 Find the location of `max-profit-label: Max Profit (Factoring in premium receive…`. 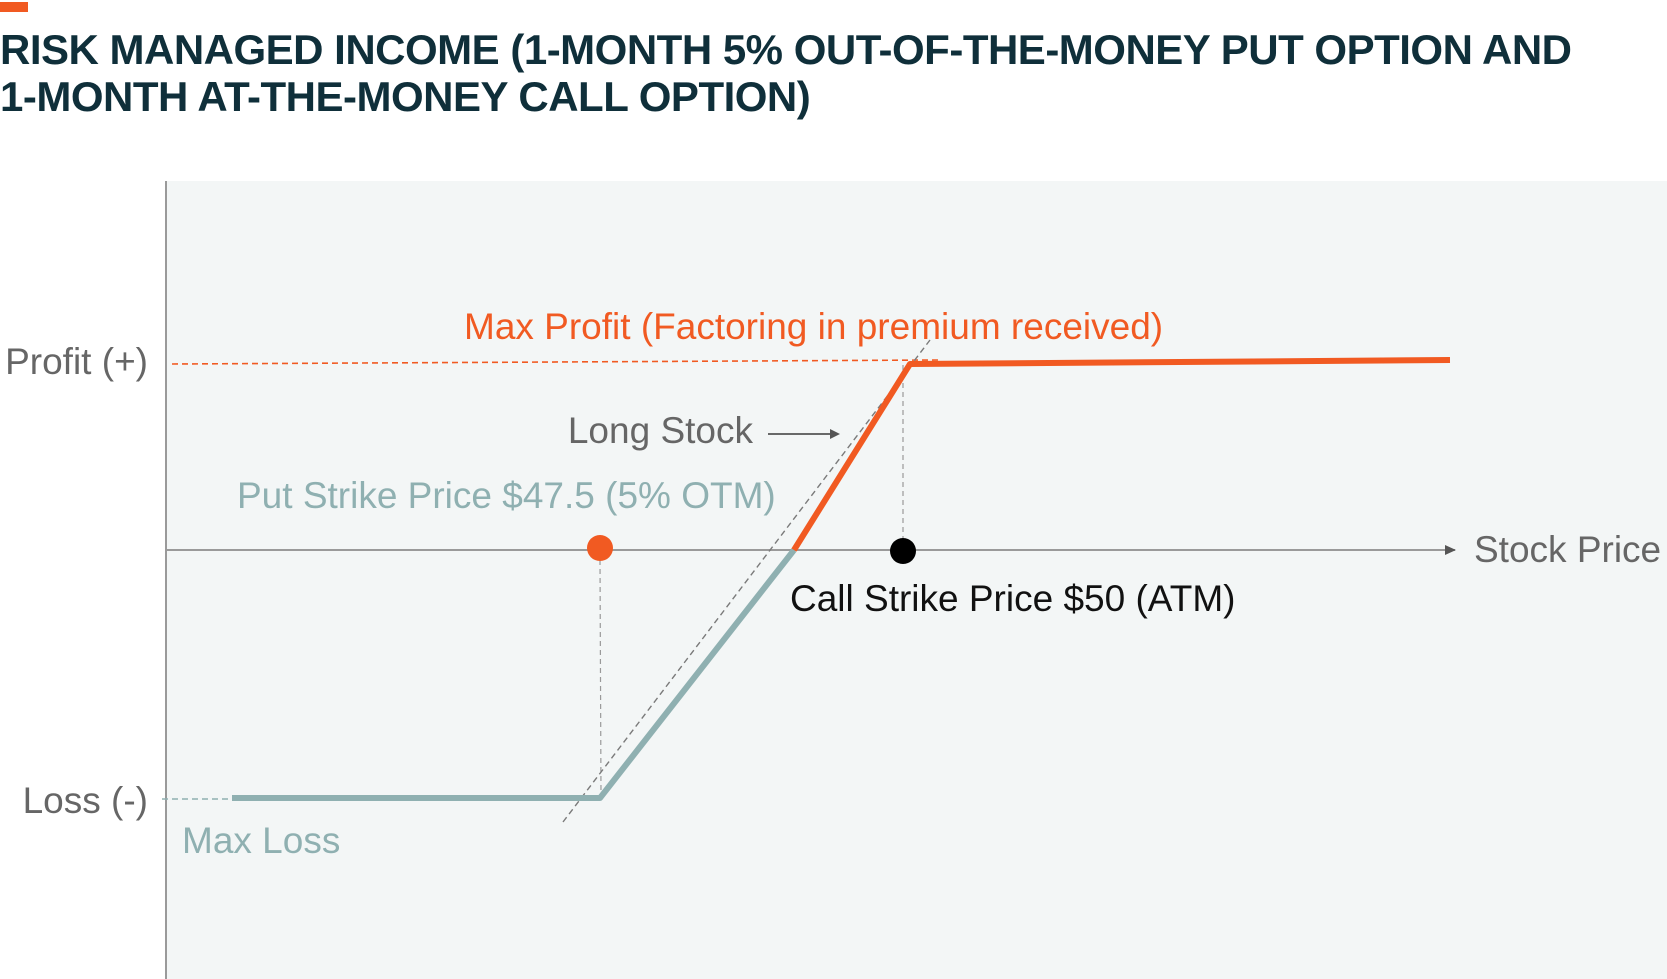

max-profit-label: Max Profit (Factoring in premium receive… is located at coordinates (813, 326).